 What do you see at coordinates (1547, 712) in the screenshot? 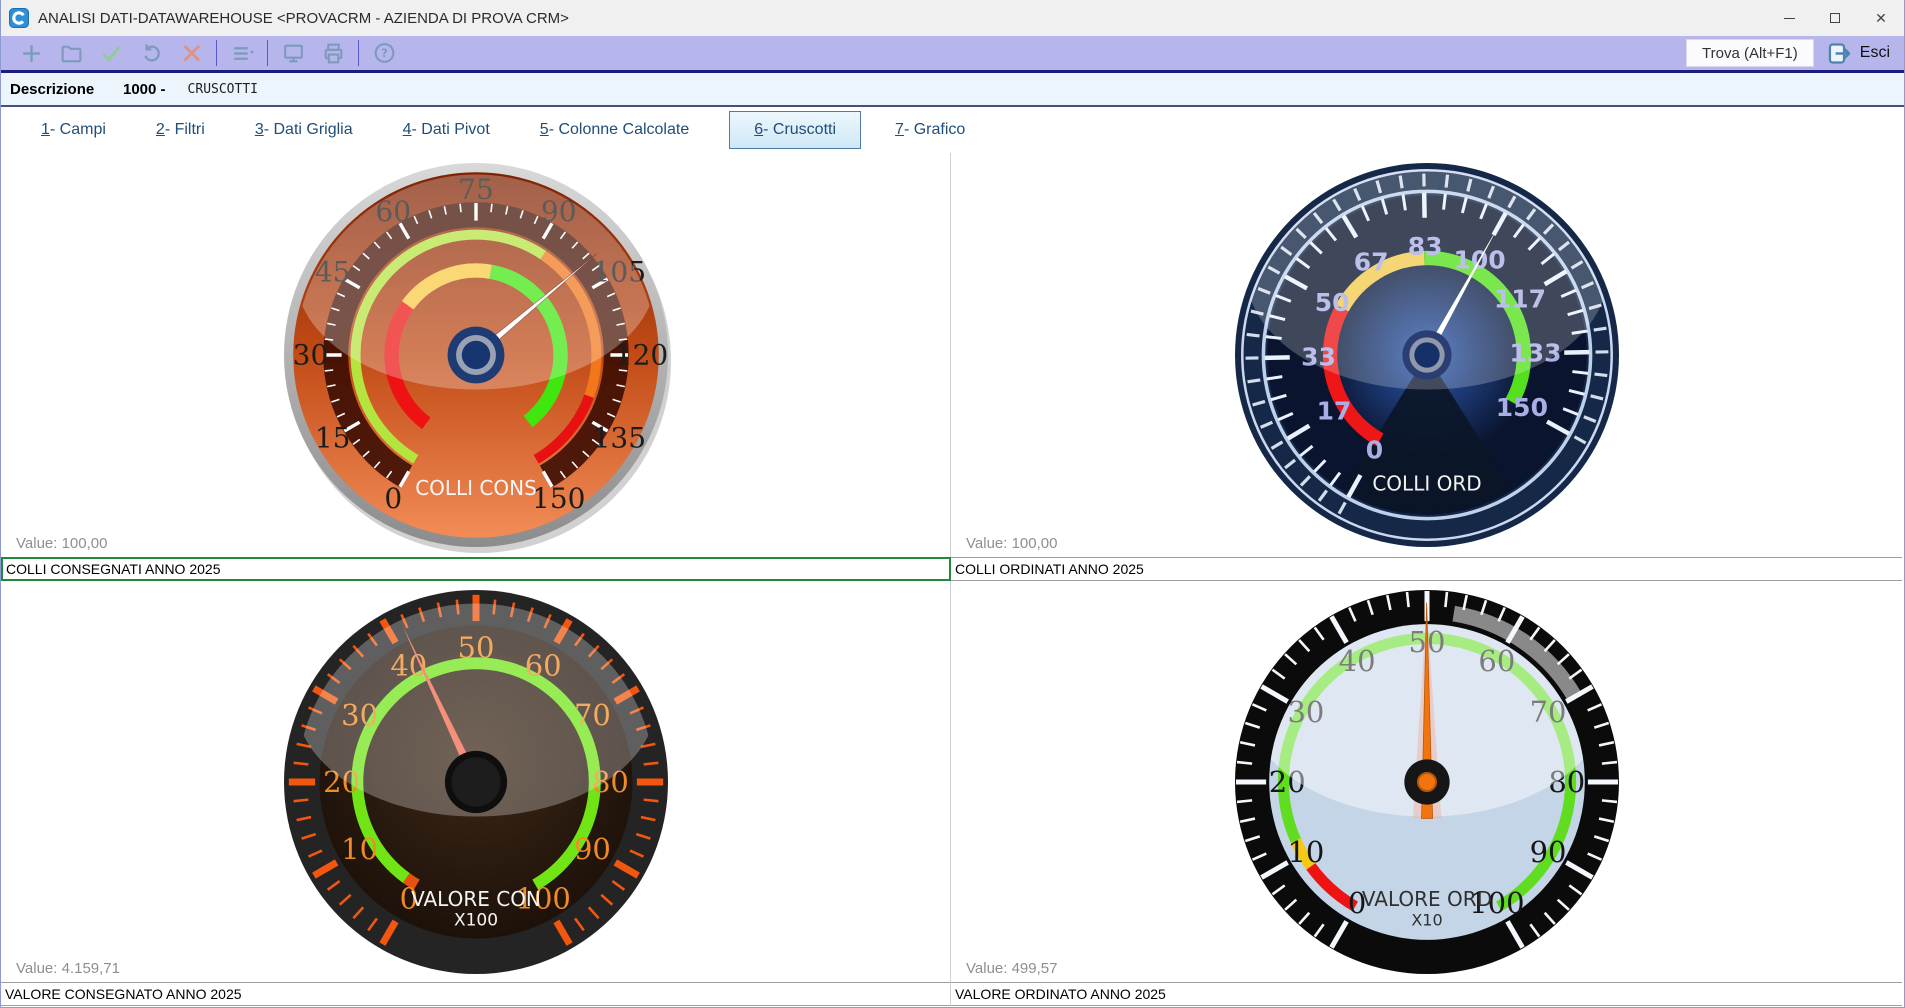
I see `svg-text: 70` at bounding box center [1547, 712].